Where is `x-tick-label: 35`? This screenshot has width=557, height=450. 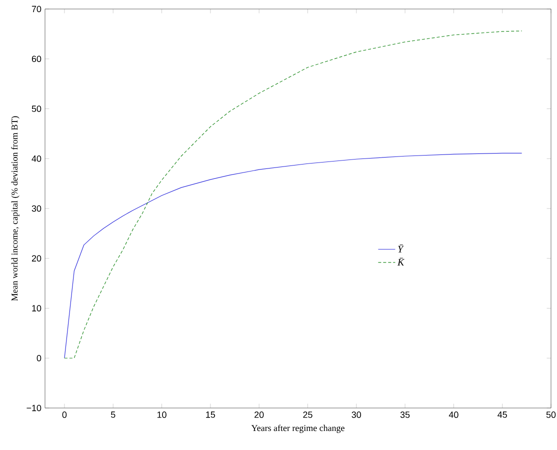
x-tick-label: 35 is located at coordinates (405, 415).